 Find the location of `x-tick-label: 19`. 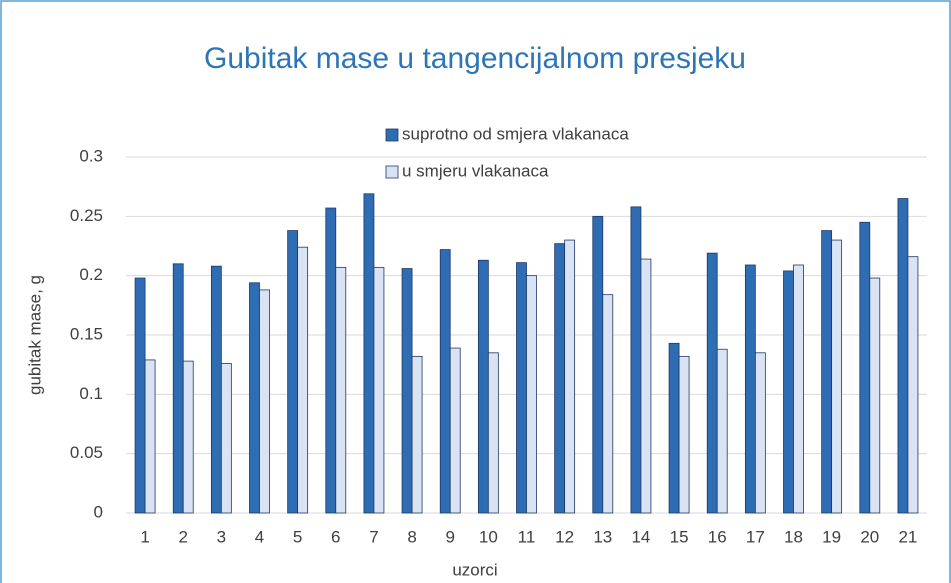

x-tick-label: 19 is located at coordinates (831, 536).